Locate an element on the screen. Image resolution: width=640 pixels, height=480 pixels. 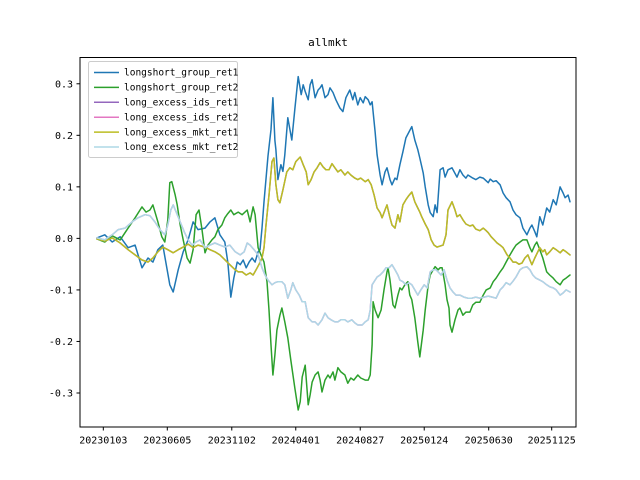
legend-label: long_excess_mkt_ret1 is located at coordinates (181, 132).